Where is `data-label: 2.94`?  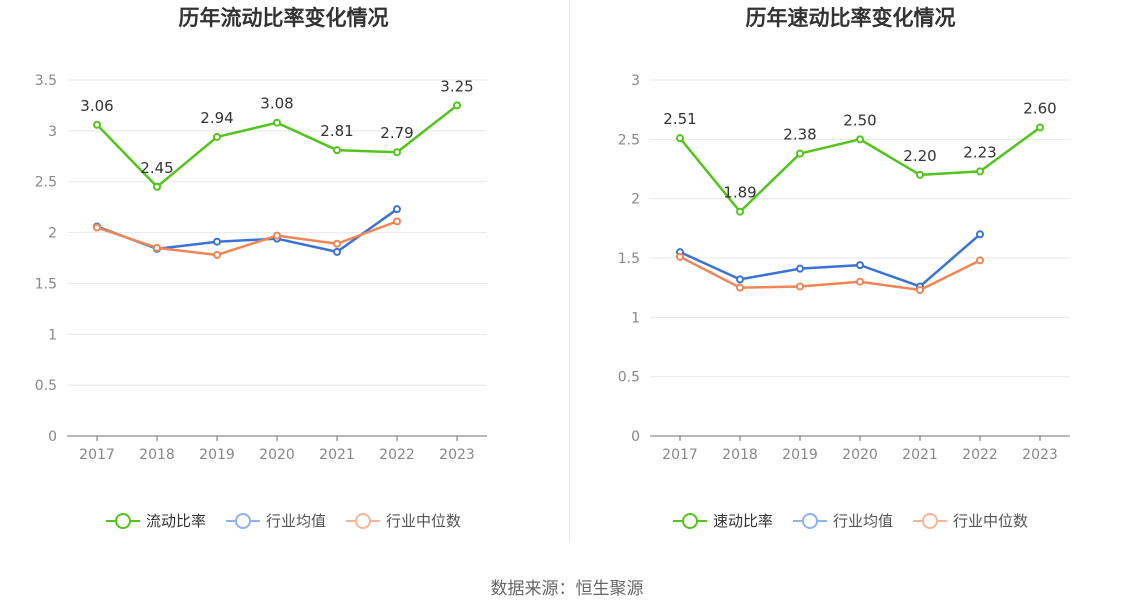 data-label: 2.94 is located at coordinates (216, 118).